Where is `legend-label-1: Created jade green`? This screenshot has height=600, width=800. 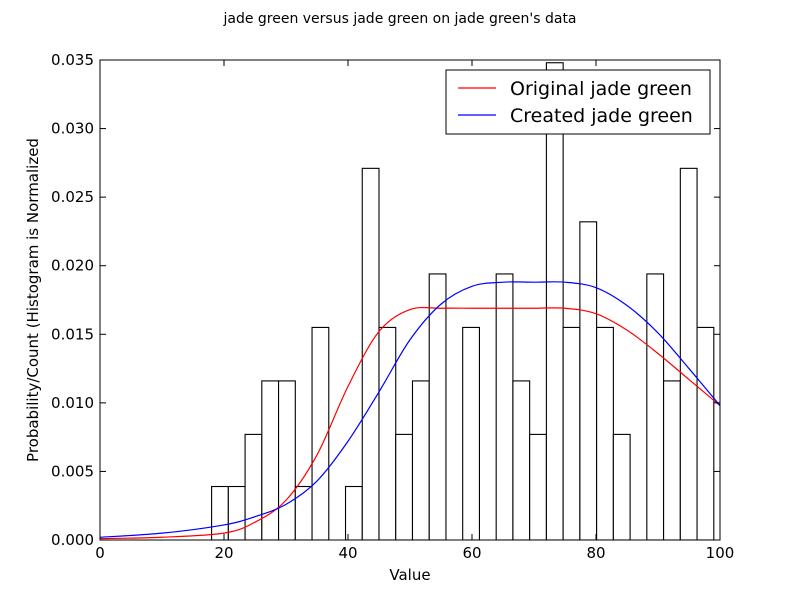 legend-label-1: Created jade green is located at coordinates (601, 116).